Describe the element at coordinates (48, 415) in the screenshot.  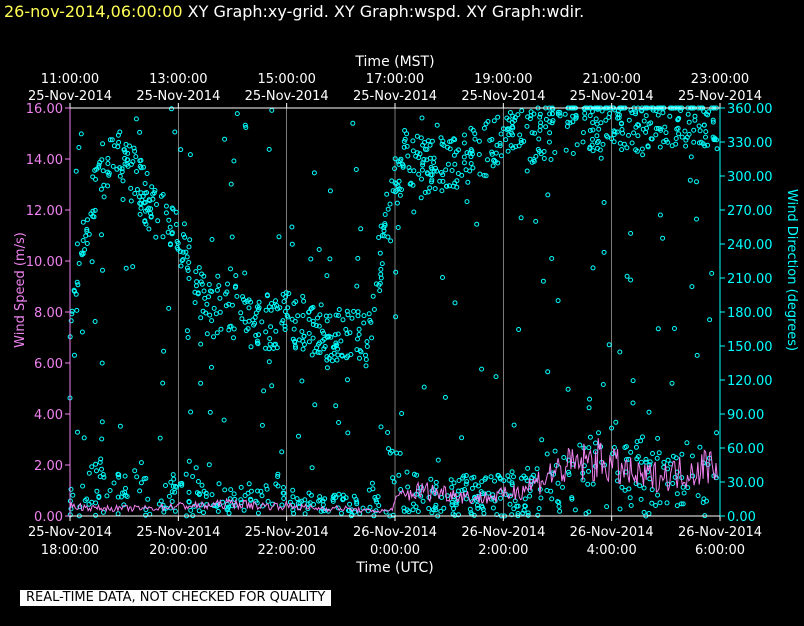
I see `left-tick-label: 4.00` at that location.